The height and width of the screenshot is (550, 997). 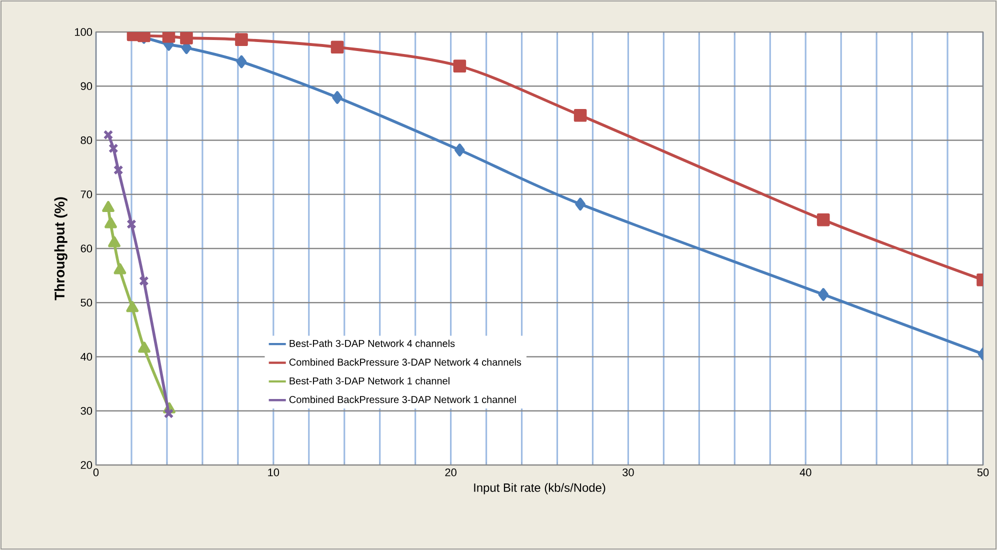 What do you see at coordinates (540, 488) in the screenshot?
I see `x-axis-title: Input Bit rate (kb/s/Node)` at bounding box center [540, 488].